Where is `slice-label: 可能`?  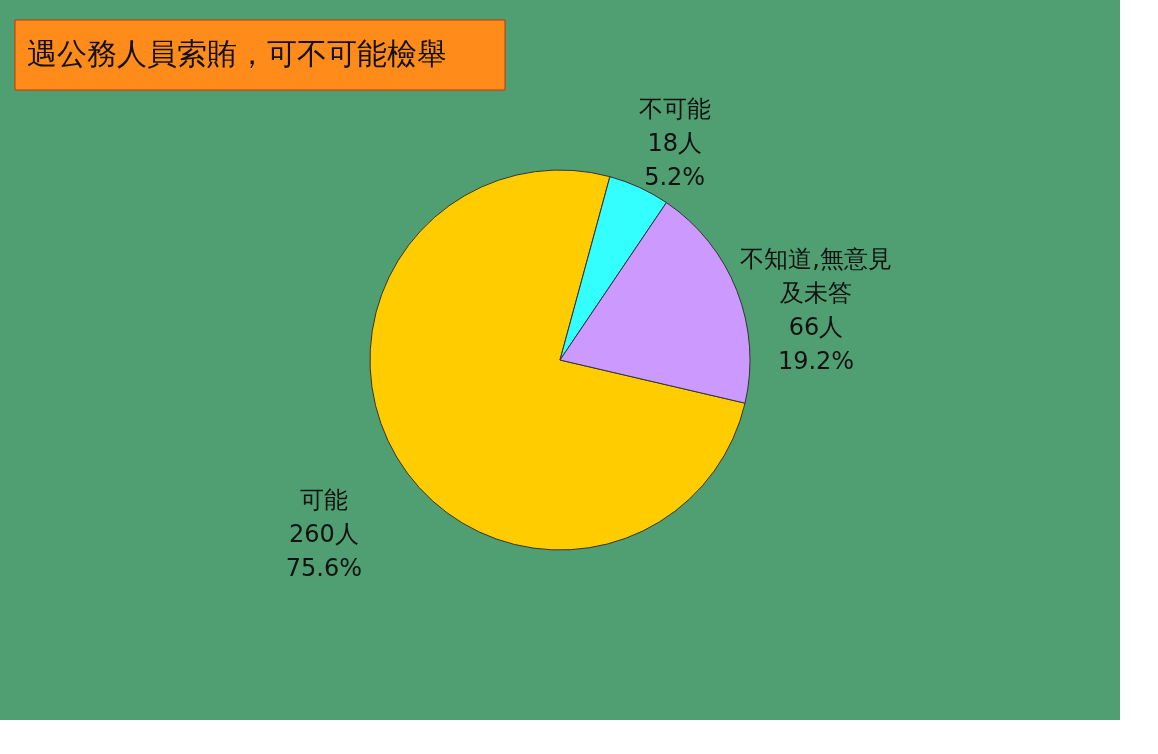
slice-label: 可能 is located at coordinates (323, 499).